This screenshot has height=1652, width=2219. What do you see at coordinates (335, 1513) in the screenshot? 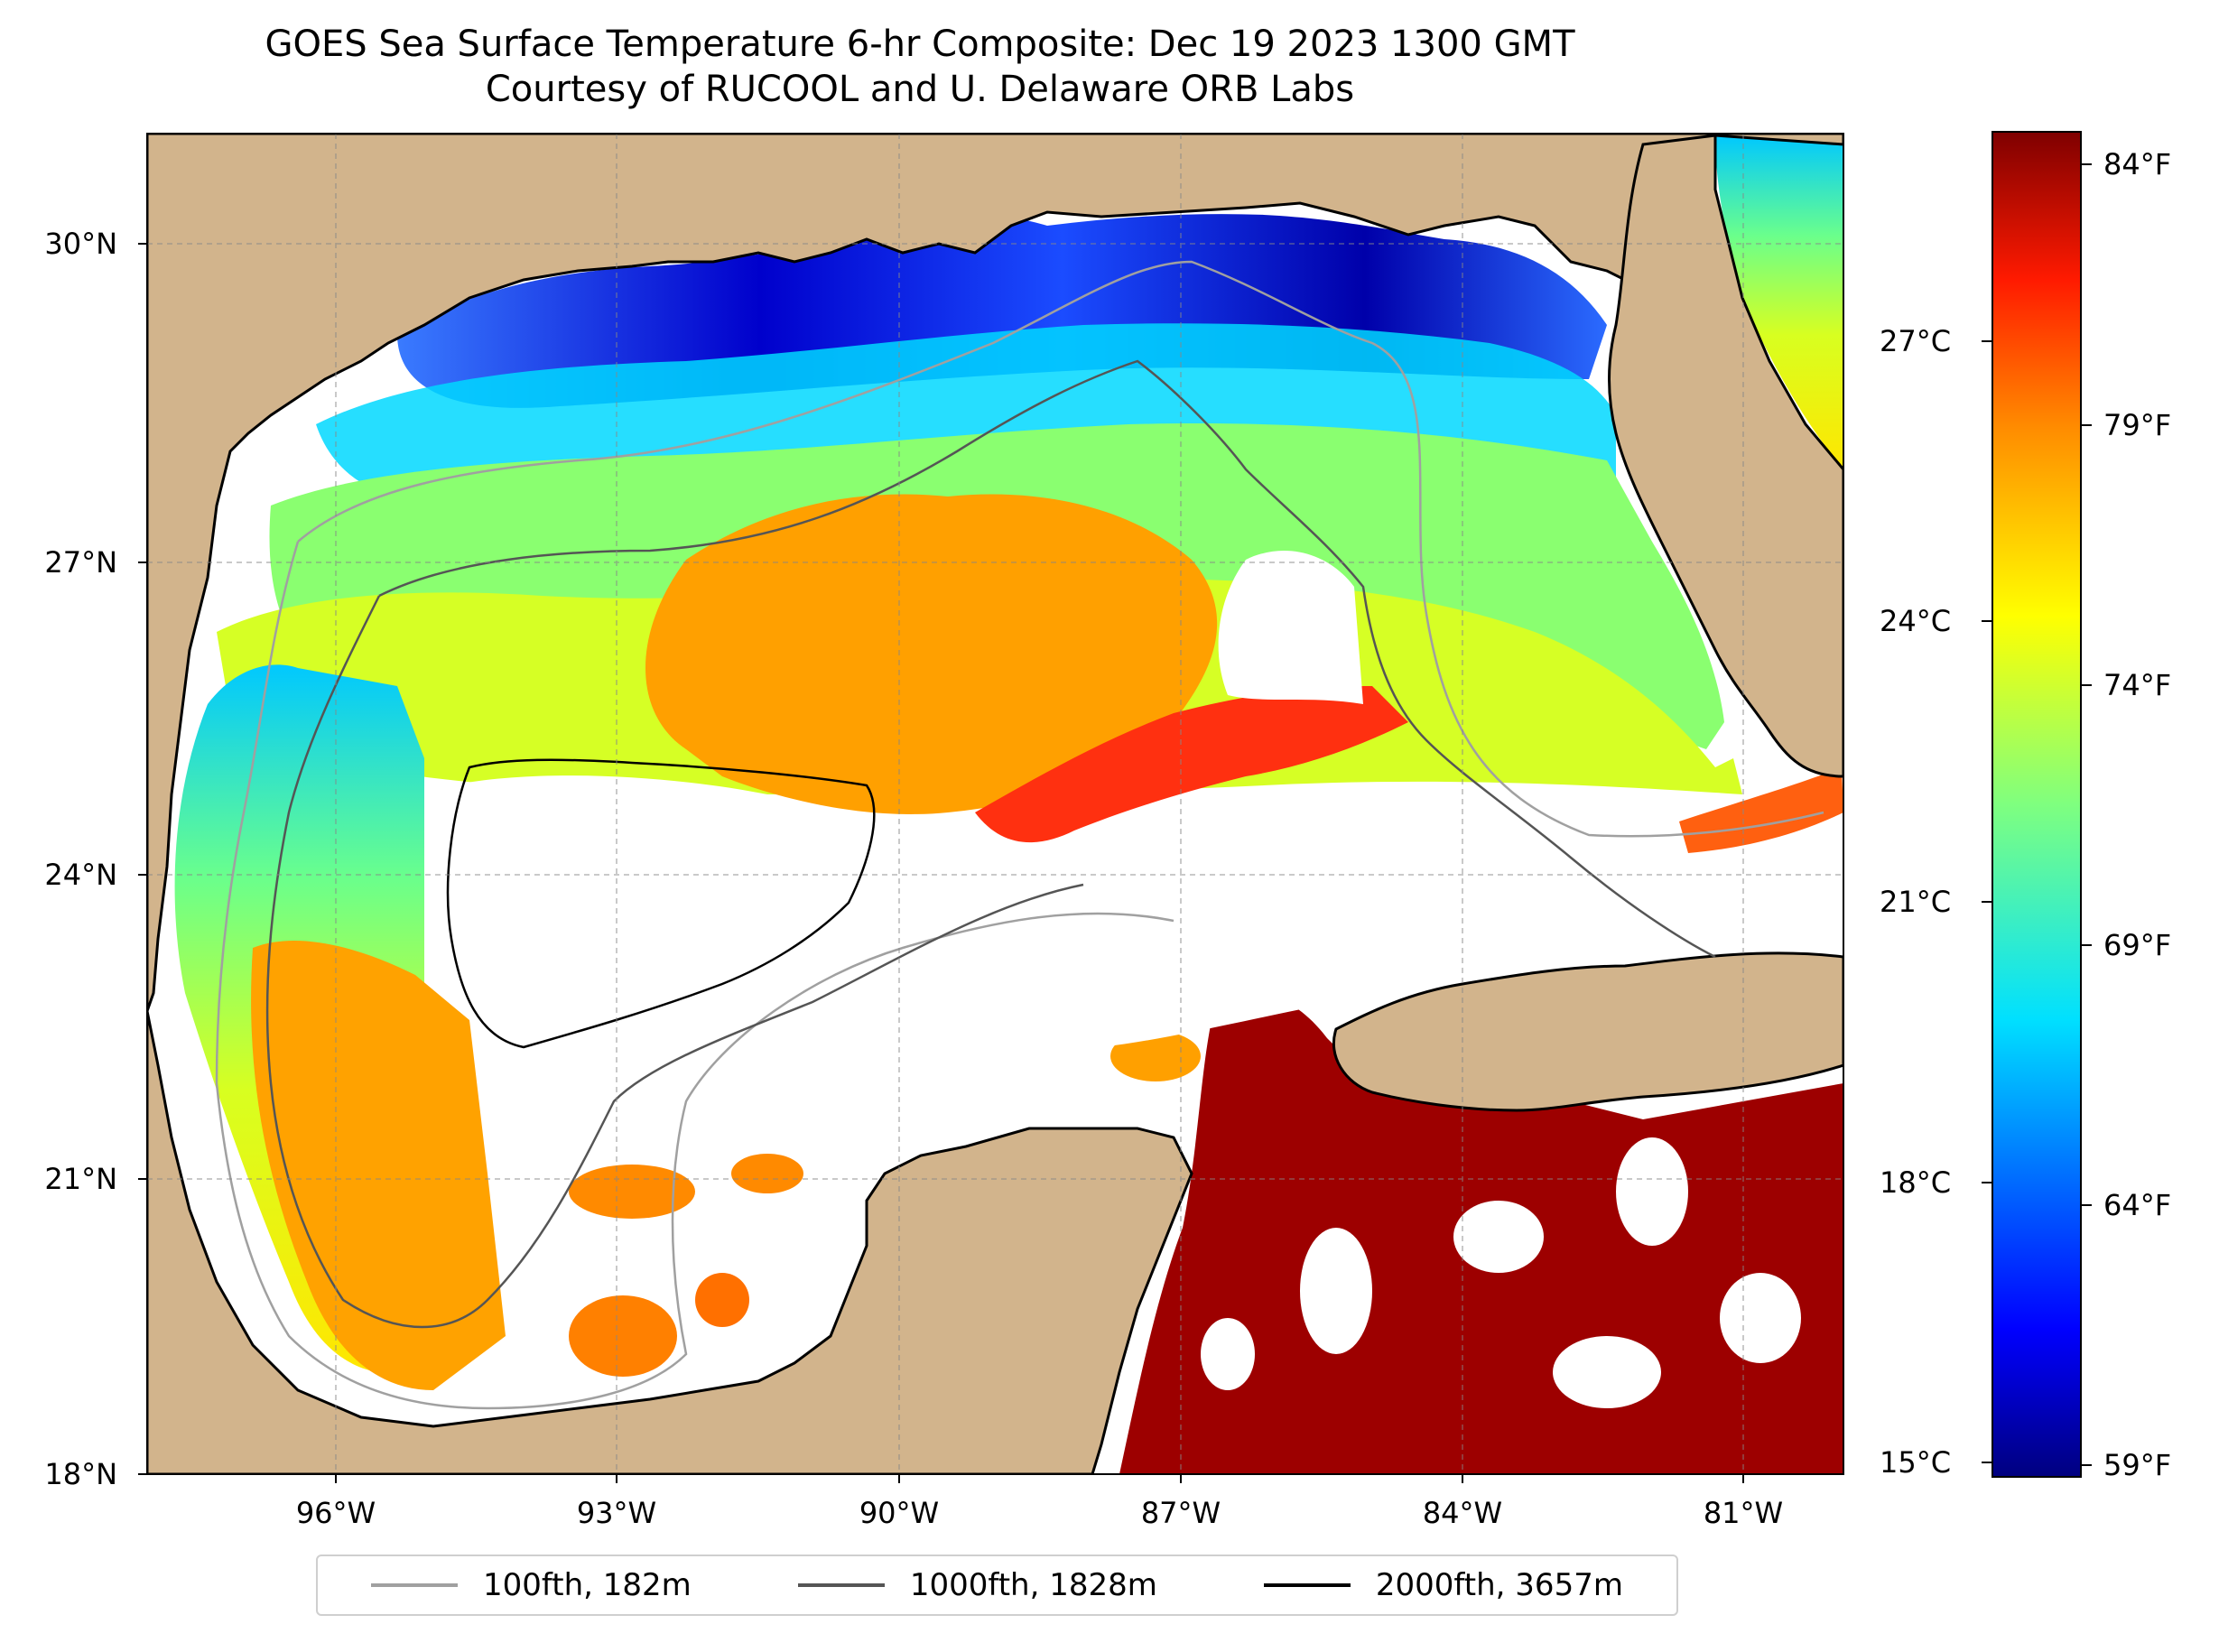
I see `lon-tick-label: 96°W` at bounding box center [335, 1513].